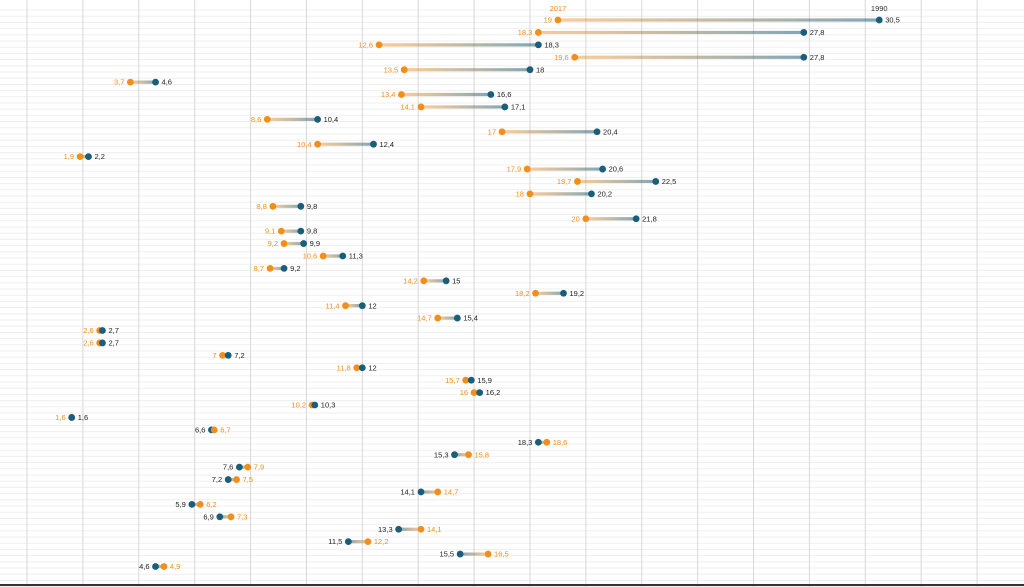 Image resolution: width=1024 pixels, height=587 pixels. Describe the element at coordinates (447, 554) in the screenshot. I see `label-1990: 15,5` at that location.